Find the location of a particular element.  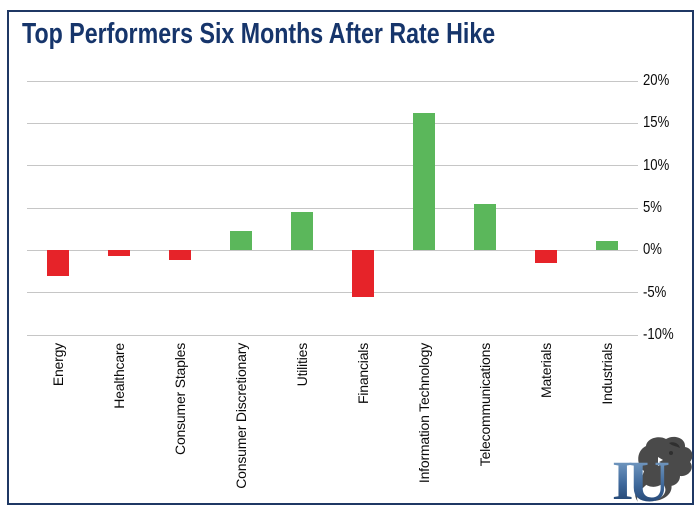

y-axis-label: 15% is located at coordinates (656, 123).